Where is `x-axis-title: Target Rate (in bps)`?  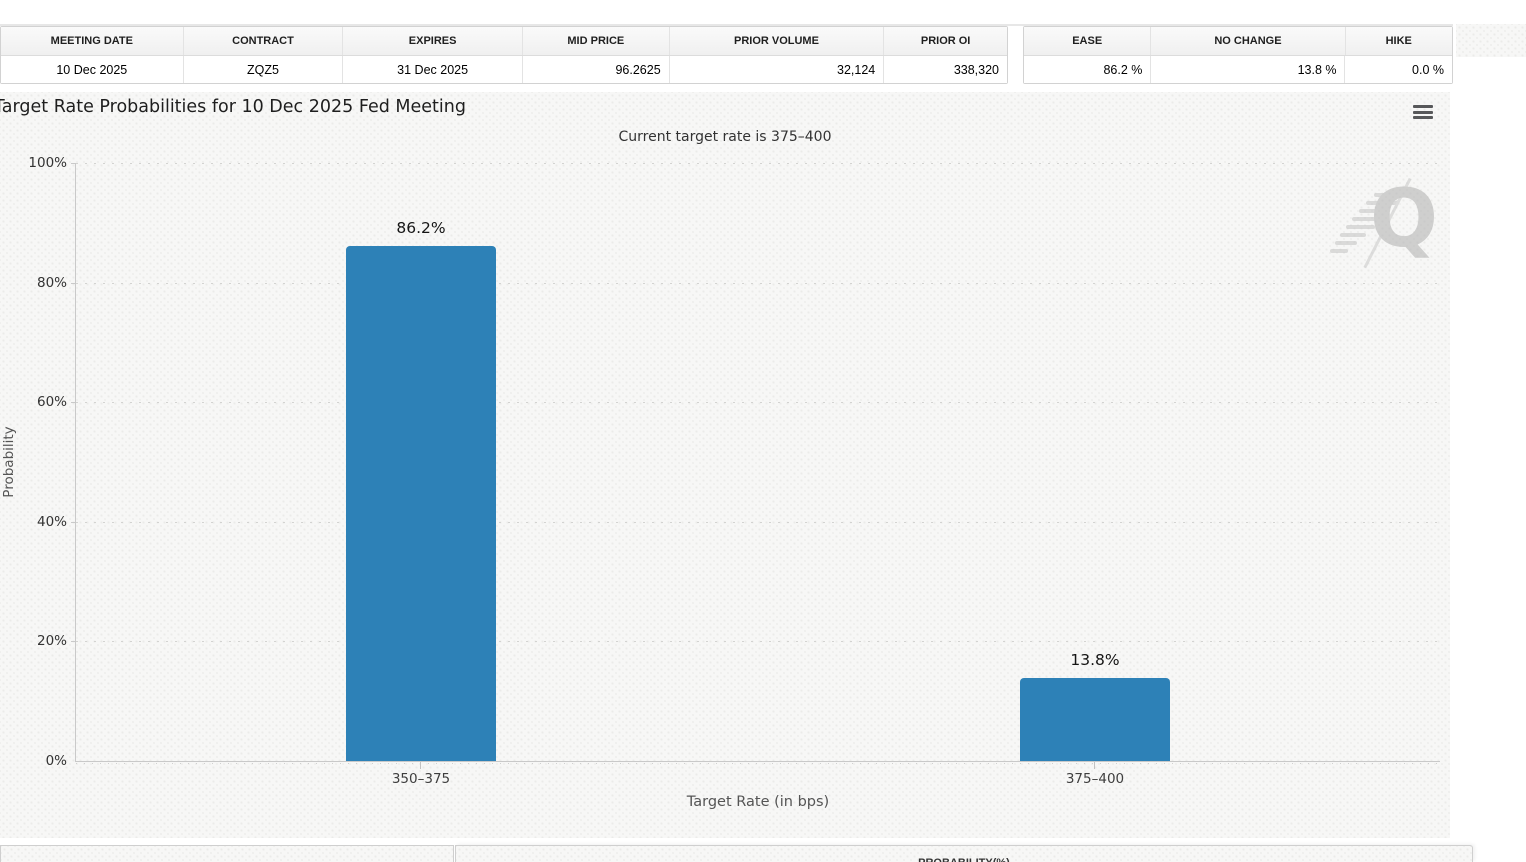
x-axis-title: Target Rate (in bps) is located at coordinates (758, 802).